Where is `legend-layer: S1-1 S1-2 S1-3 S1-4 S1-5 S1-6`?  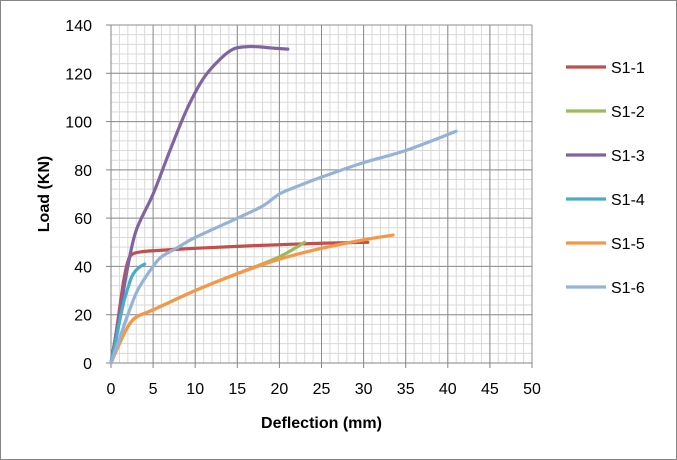
legend-layer: S1-1 S1-2 S1-3 S1-4 S1-5 S1-6 is located at coordinates (605, 178).